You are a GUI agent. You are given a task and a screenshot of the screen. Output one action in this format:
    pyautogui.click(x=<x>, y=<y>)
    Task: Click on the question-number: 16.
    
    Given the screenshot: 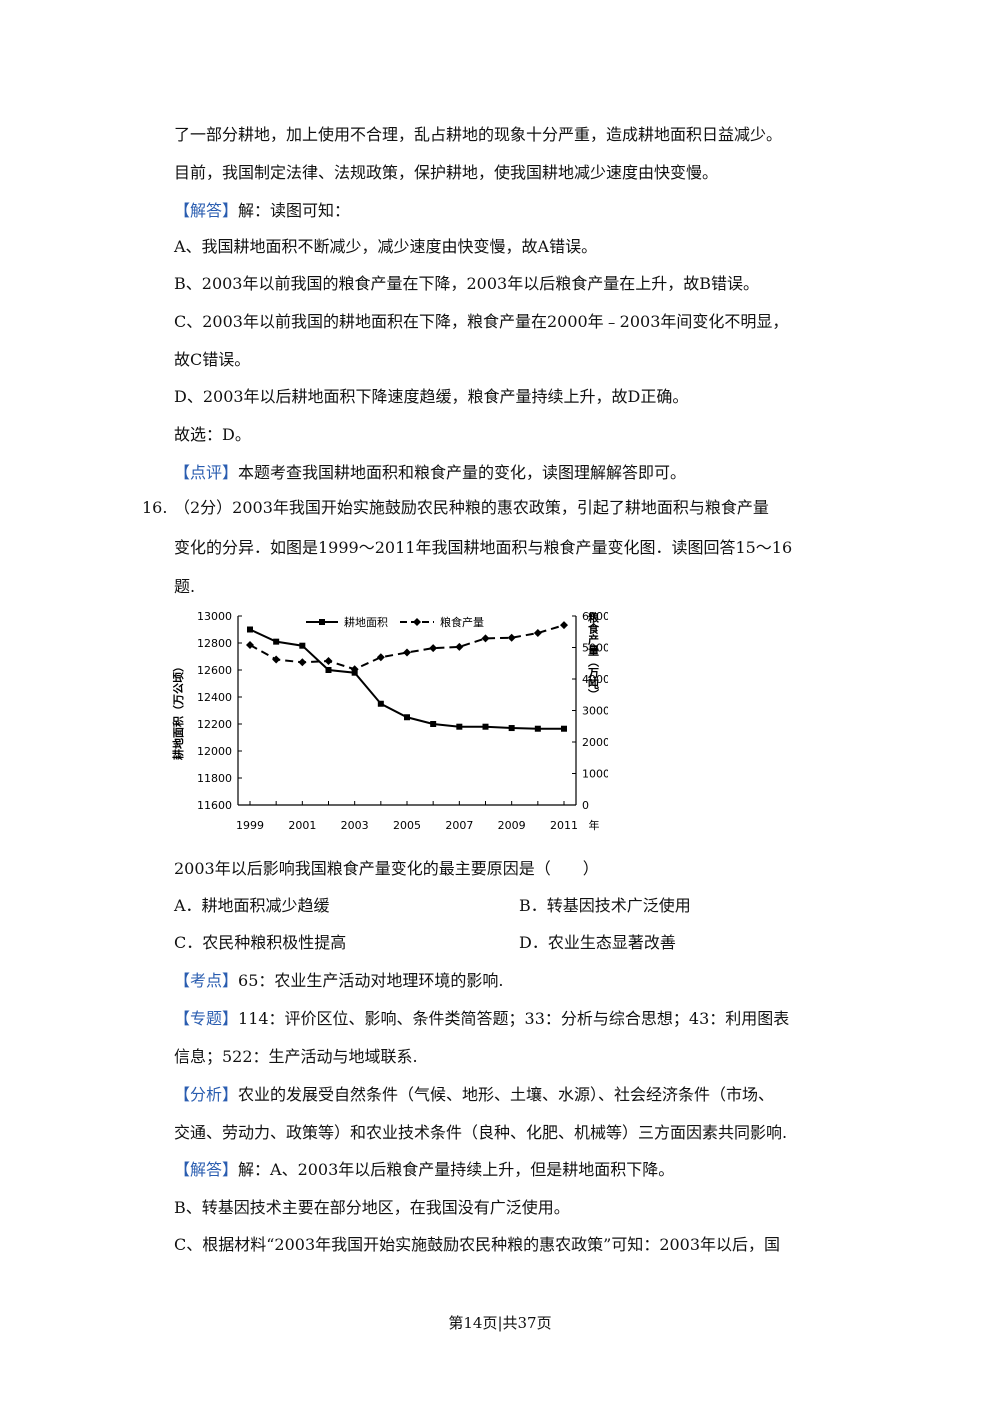 What is the action you would take?
    pyautogui.click(x=155, y=507)
    